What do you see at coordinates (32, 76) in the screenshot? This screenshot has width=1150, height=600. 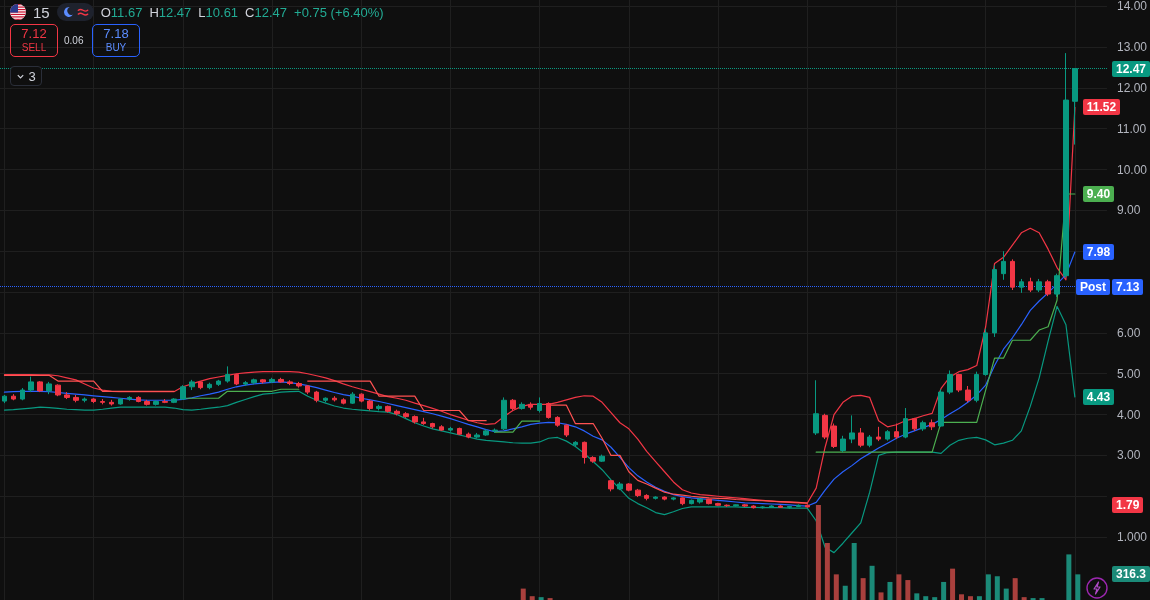 I see `annotation: 3` at bounding box center [32, 76].